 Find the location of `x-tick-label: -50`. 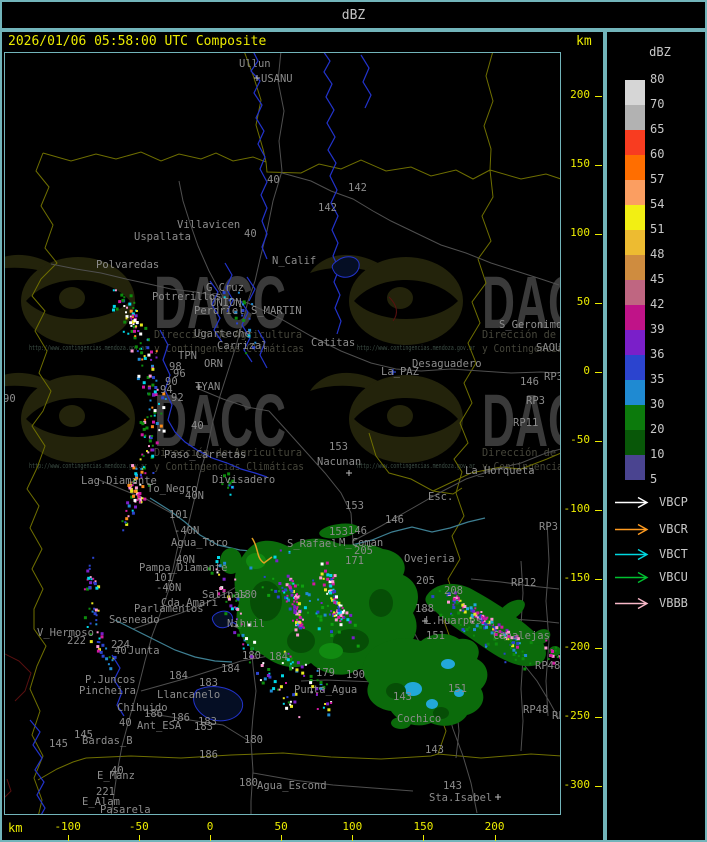

x-tick-label: -50 is located at coordinates (138, 826).